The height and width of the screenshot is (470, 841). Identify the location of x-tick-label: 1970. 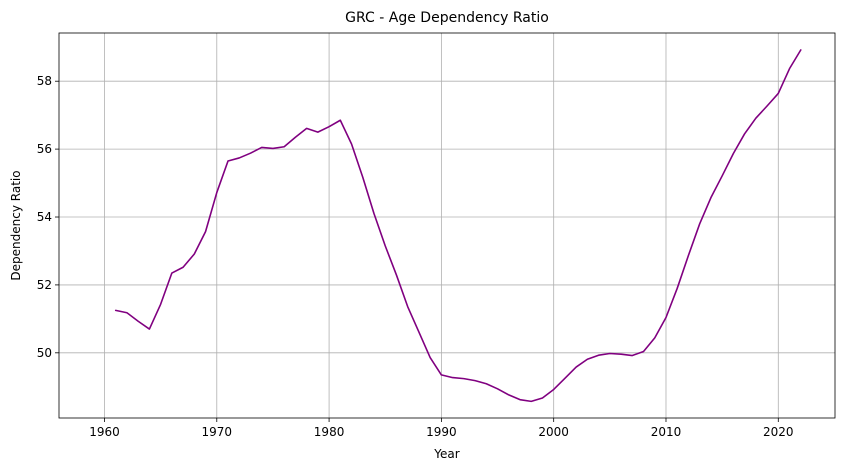
(217, 432).